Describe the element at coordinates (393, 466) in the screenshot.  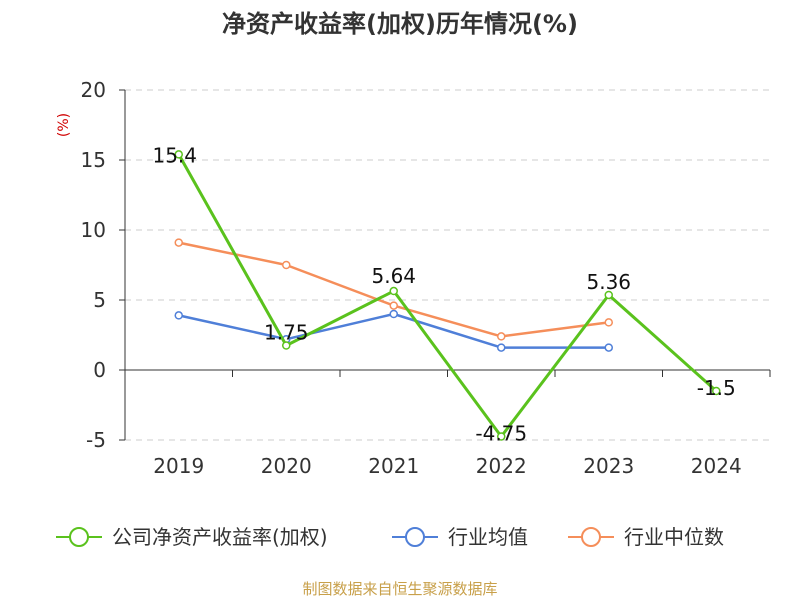
I see `x-tick-label: 2021` at that location.